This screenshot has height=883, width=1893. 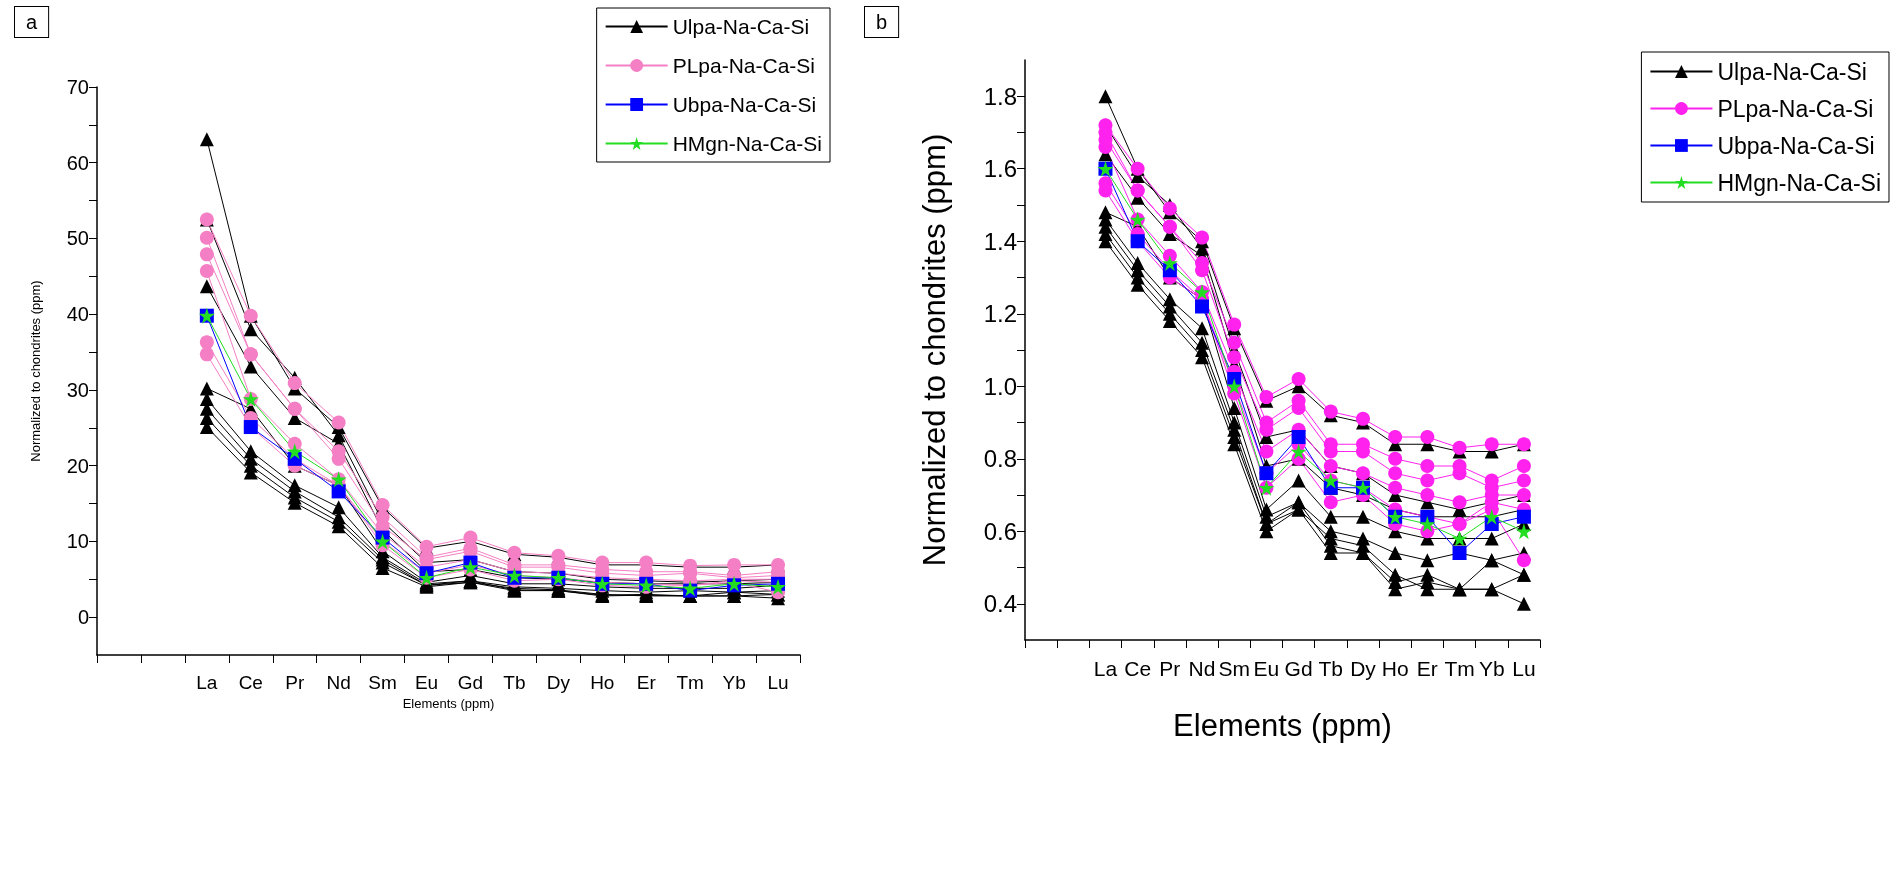 What do you see at coordinates (1000, 531) in the screenshot?
I see `y-tick-label: 0.6` at bounding box center [1000, 531].